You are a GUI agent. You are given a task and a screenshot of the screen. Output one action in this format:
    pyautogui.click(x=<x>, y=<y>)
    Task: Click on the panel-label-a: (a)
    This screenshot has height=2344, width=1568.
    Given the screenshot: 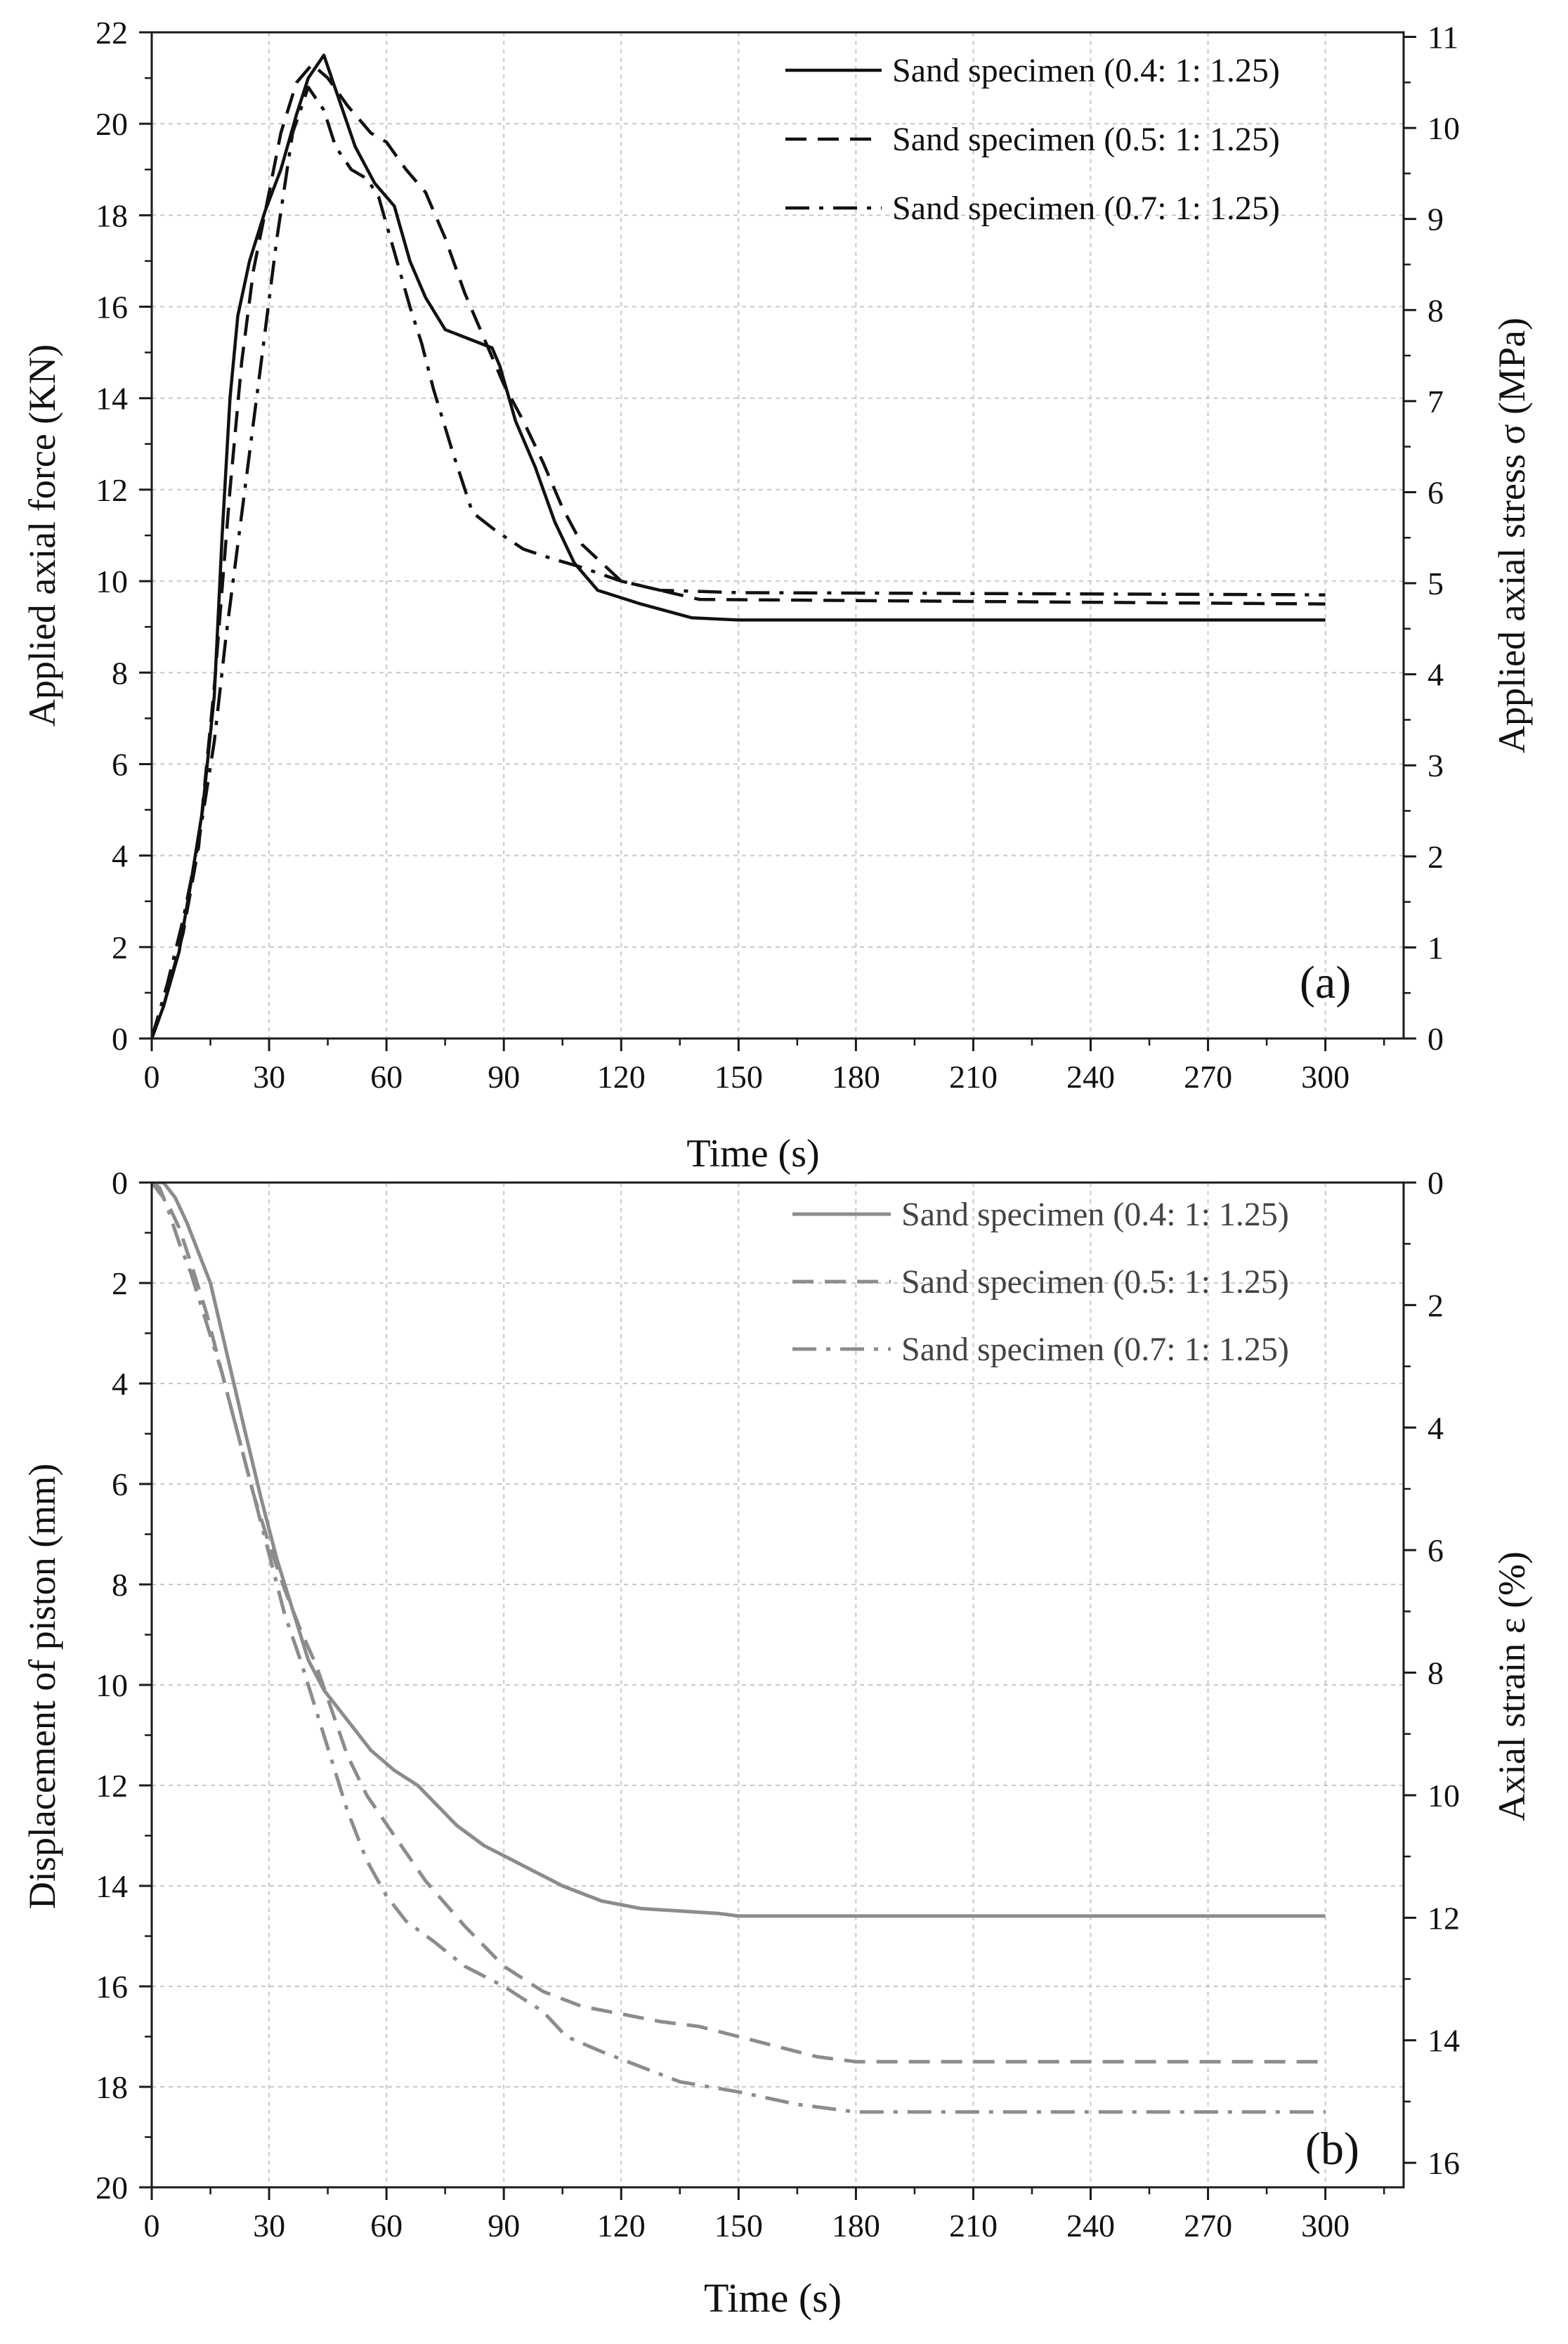 What is the action you would take?
    pyautogui.click(x=1325, y=982)
    